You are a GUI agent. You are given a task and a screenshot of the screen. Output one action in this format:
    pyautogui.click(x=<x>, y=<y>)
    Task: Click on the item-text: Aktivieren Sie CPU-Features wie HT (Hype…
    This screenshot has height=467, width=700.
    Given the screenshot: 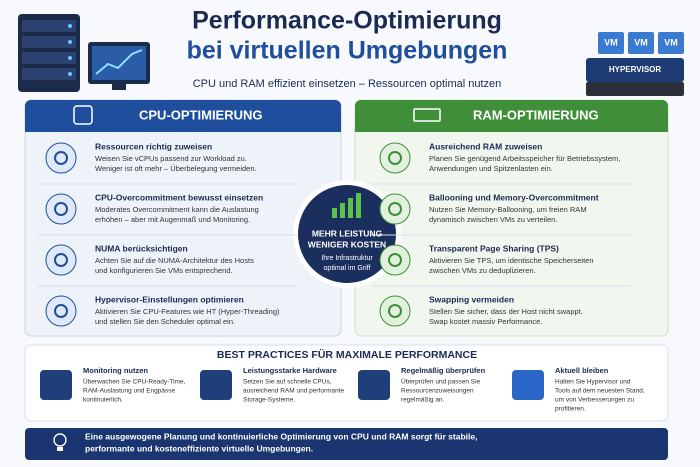 What is the action you would take?
    pyautogui.click(x=187, y=311)
    